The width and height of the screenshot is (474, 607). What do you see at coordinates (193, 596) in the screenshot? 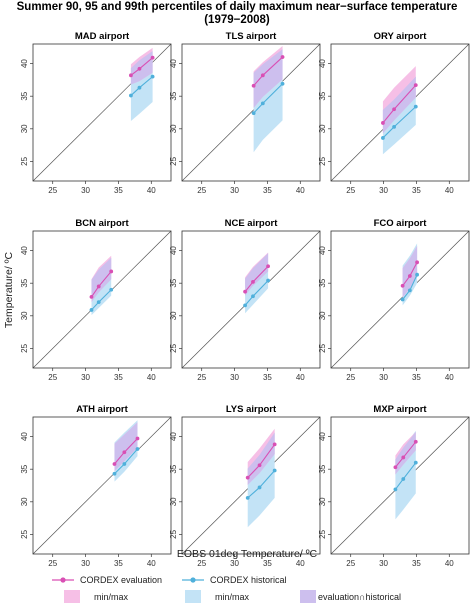
I see `legend-hist-range-swatch` at bounding box center [193, 596].